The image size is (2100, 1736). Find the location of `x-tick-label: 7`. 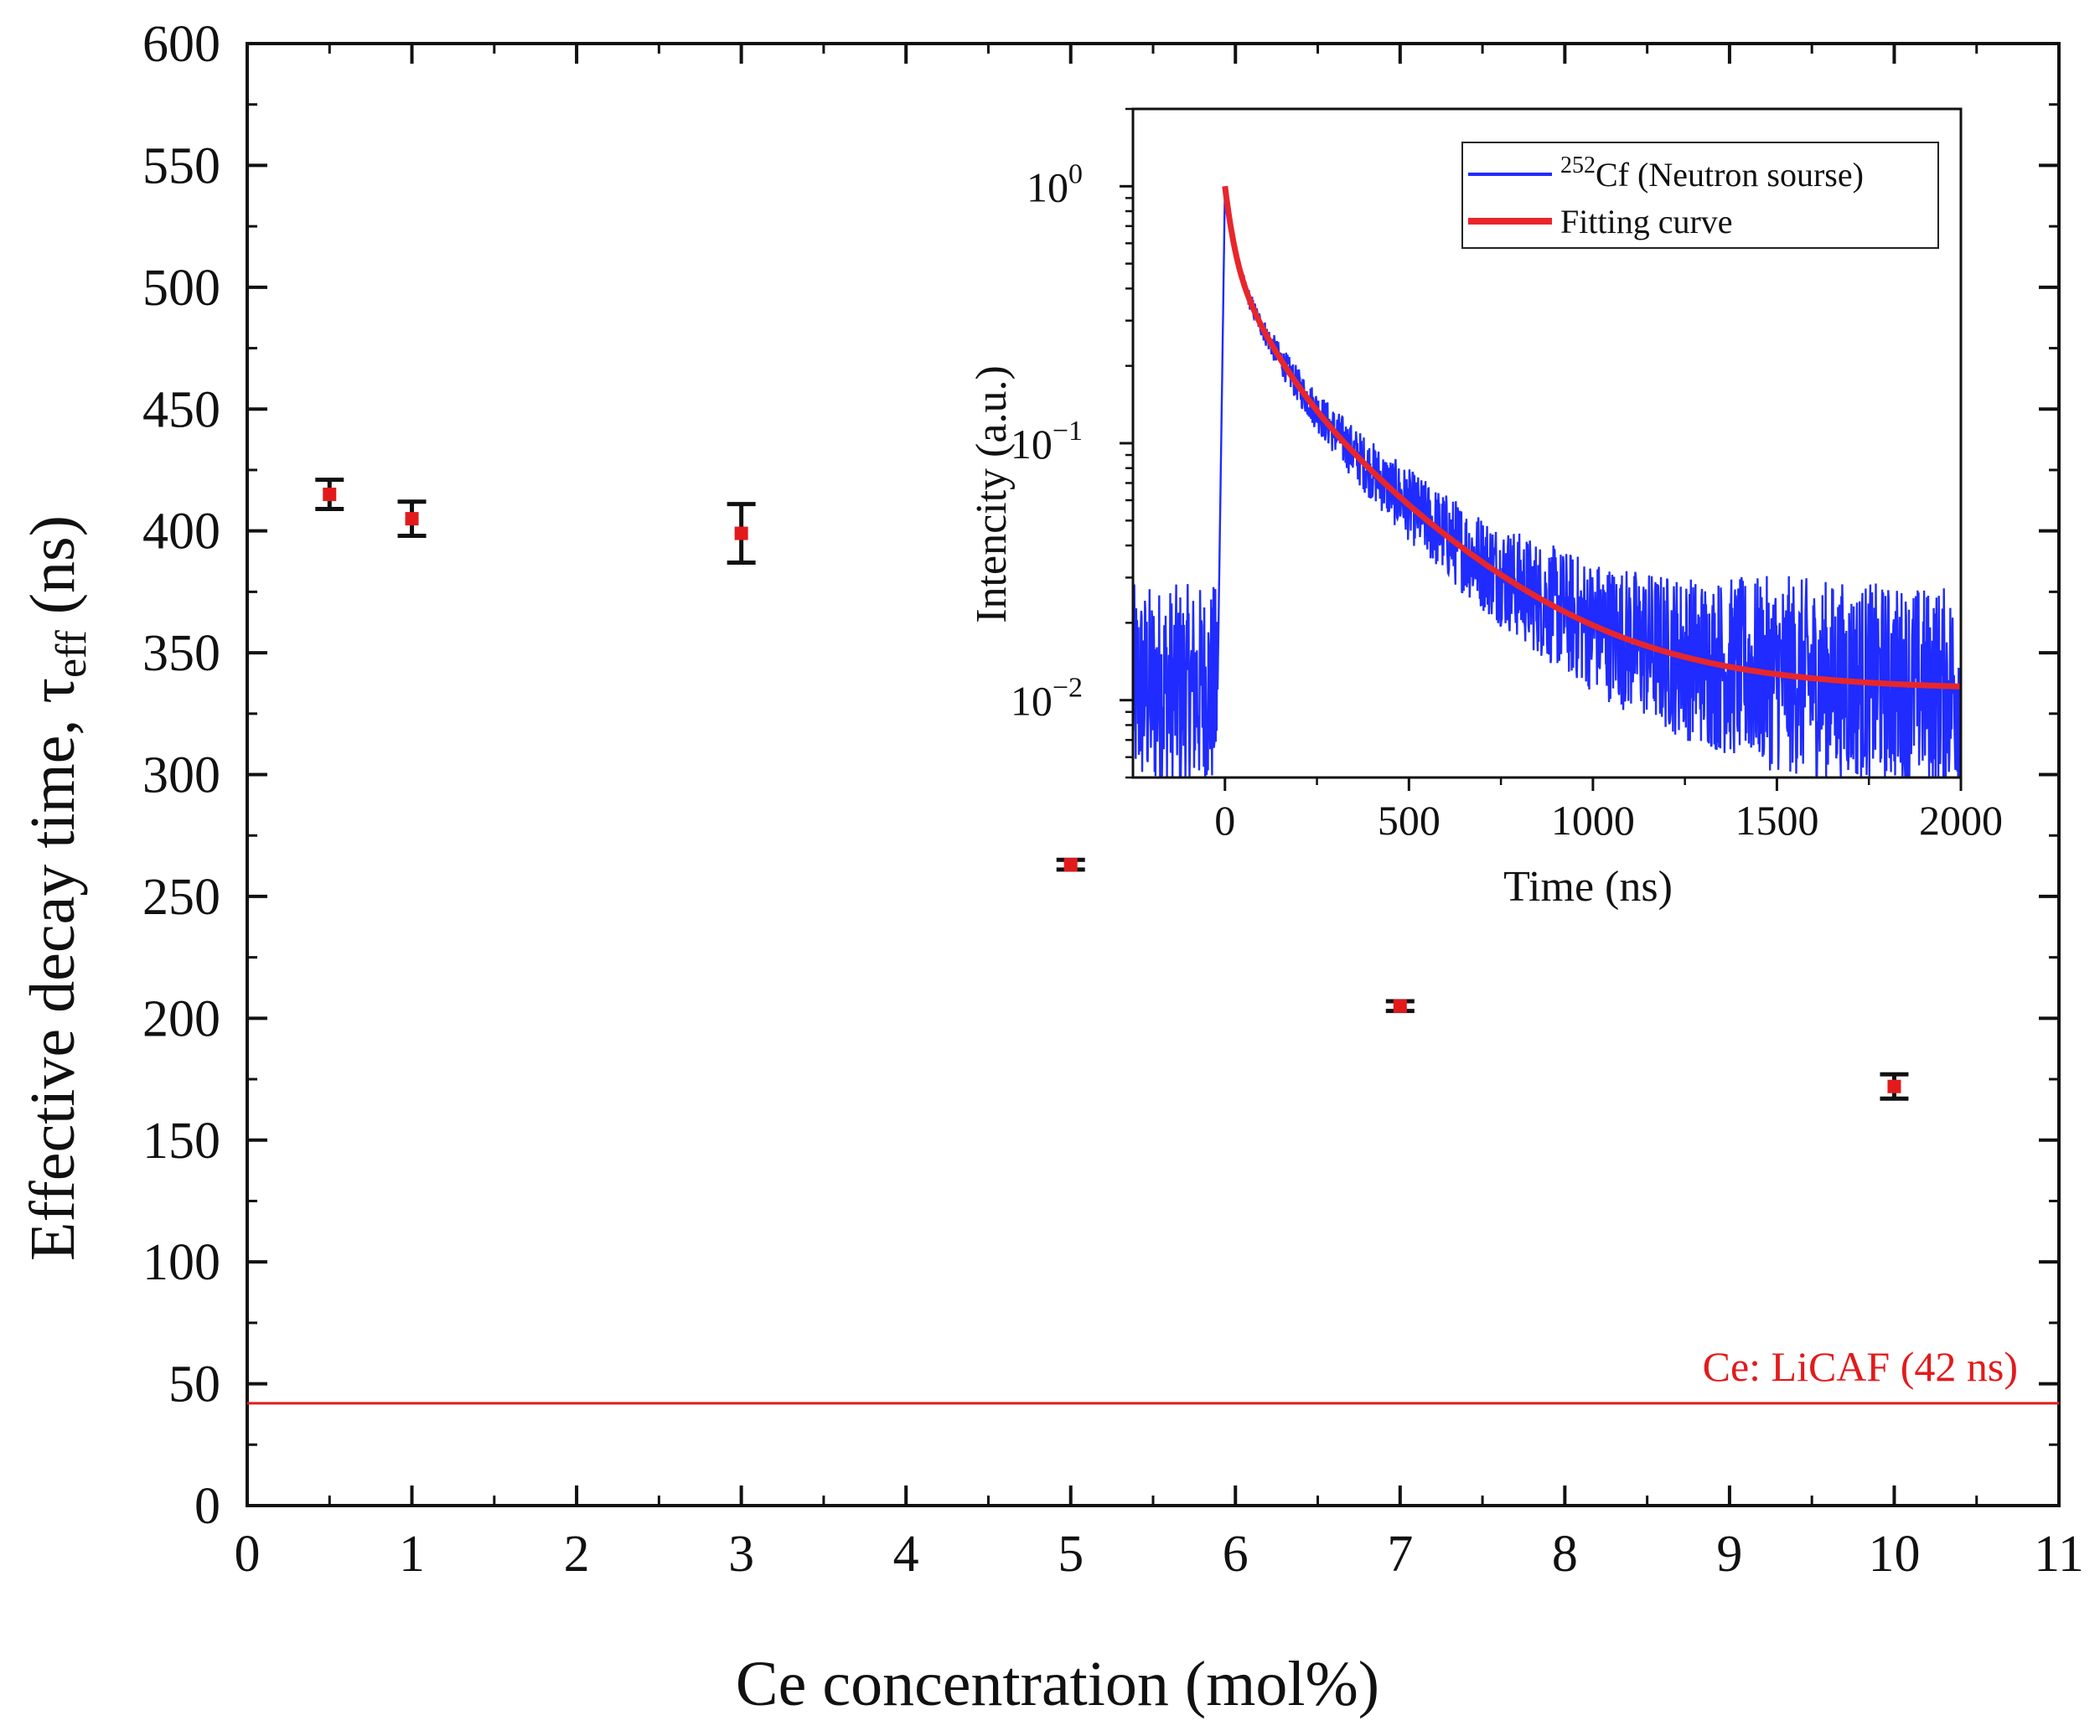

x-tick-label: 7 is located at coordinates (1400, 1554).